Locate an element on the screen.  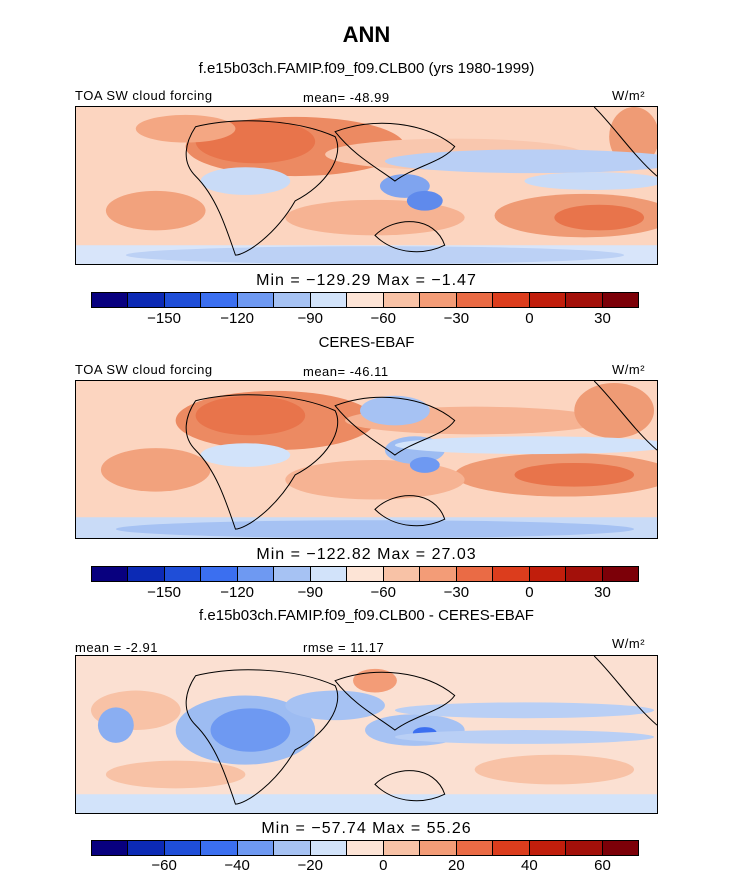
panel-2-minmax: Min = −122.82 Max = 27.03 is located at coordinates (366, 554).